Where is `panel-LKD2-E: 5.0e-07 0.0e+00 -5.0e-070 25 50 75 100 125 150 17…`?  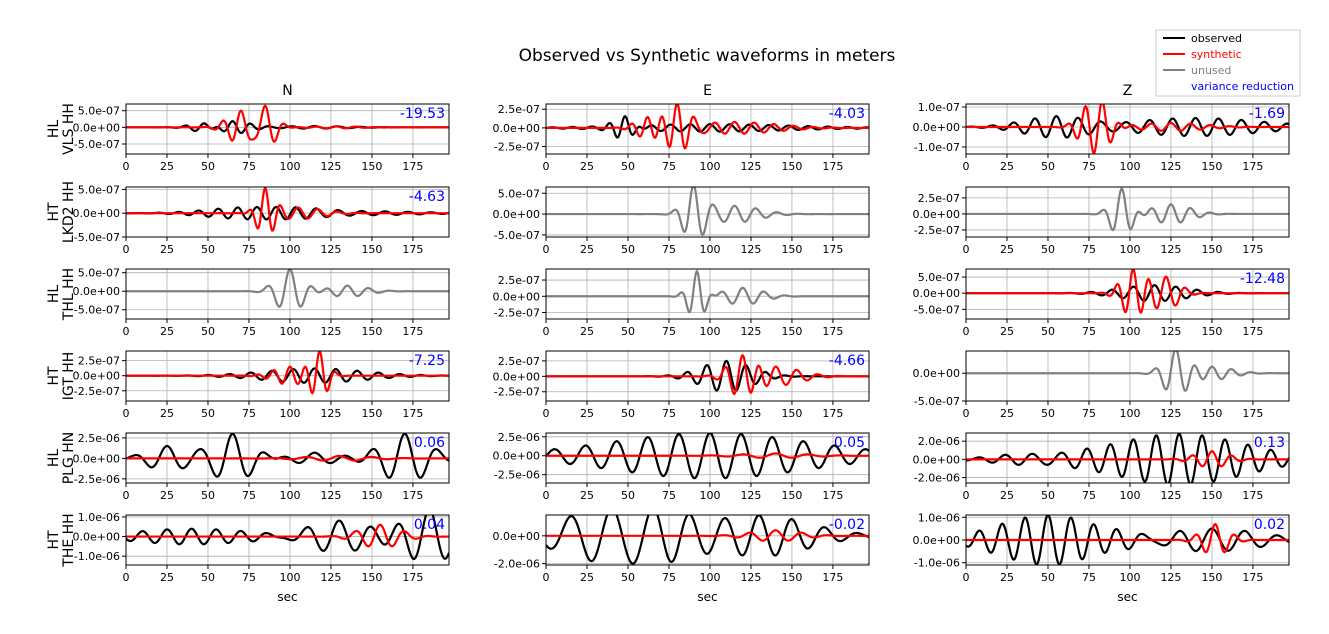
panel-LKD2-E: 5.0e-07 0.0e+00 -5.0e-070 25 50 75 100 125 150 17… is located at coordinates (681, 221).